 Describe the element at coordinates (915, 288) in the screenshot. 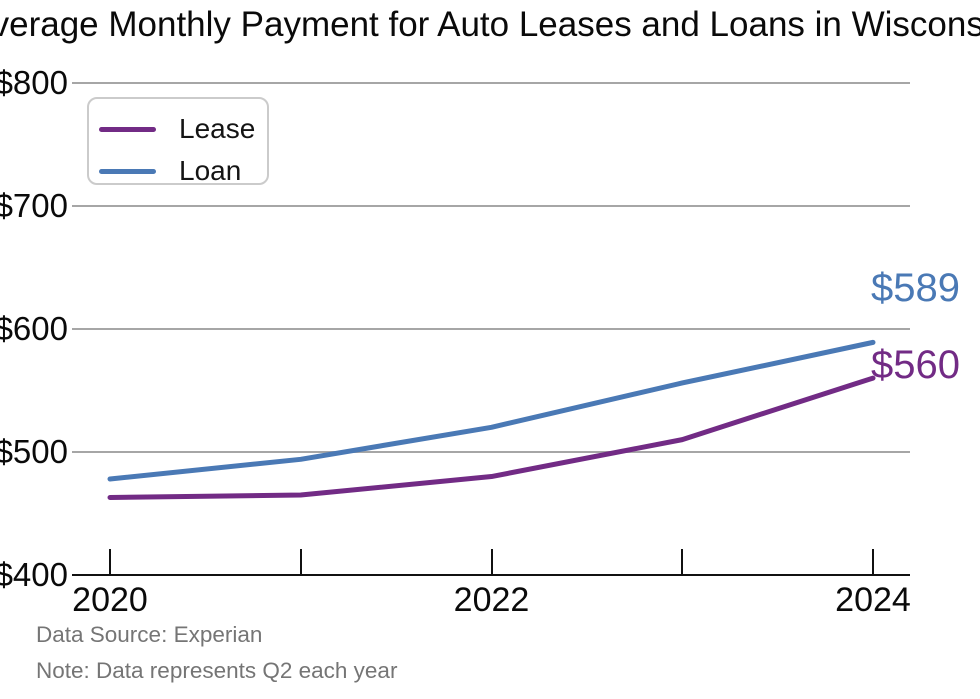

I see `loan-end-value-label: $589` at that location.